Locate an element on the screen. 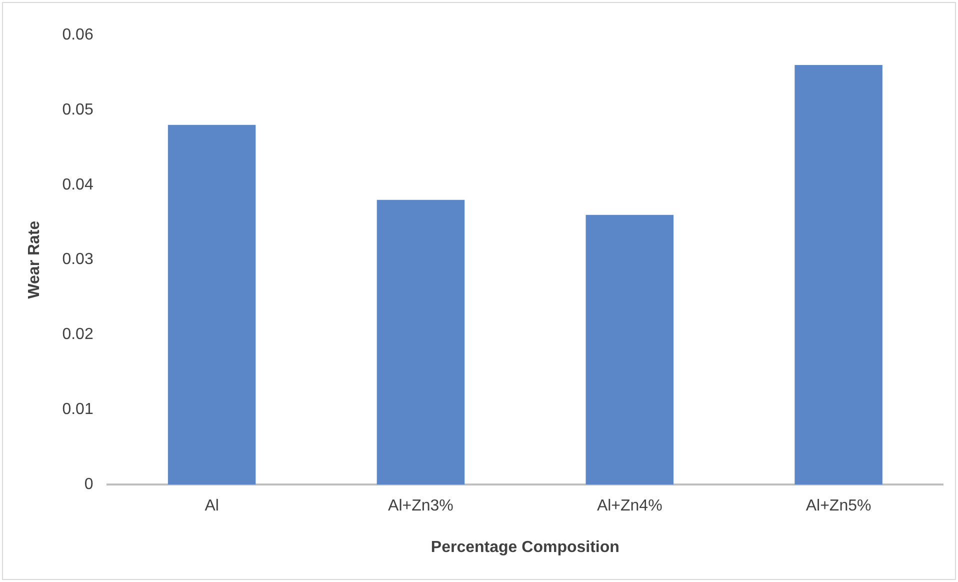  y-tick-label: 0.06 is located at coordinates (78, 35).